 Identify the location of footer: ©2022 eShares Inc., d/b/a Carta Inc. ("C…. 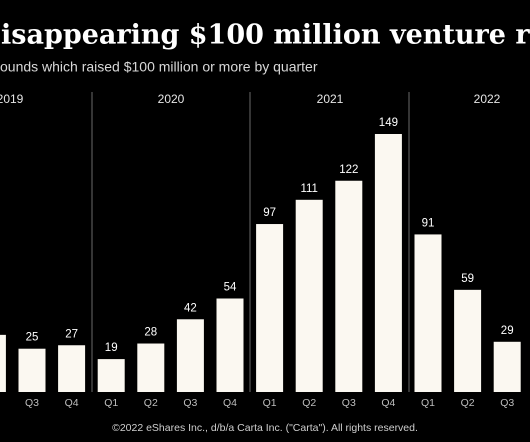
(265, 428).